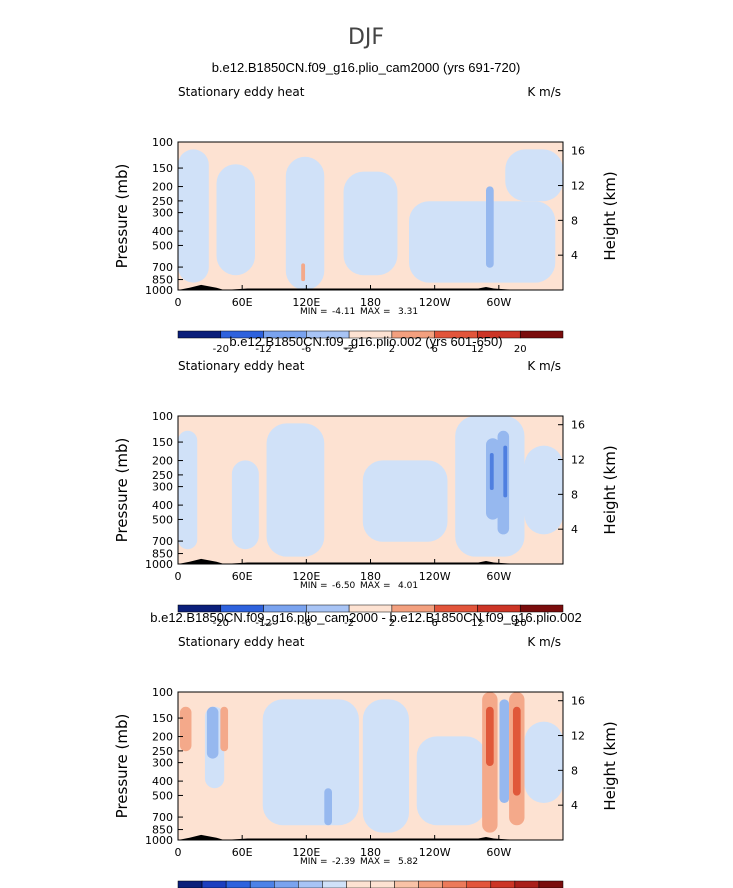 The width and height of the screenshot is (733, 888). I want to click on min-value: -4.11, so click(343, 312).